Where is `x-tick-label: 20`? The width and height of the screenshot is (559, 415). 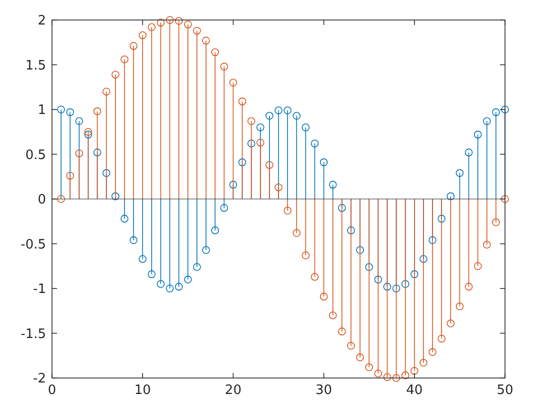 x-tick-label: 20 is located at coordinates (233, 390).